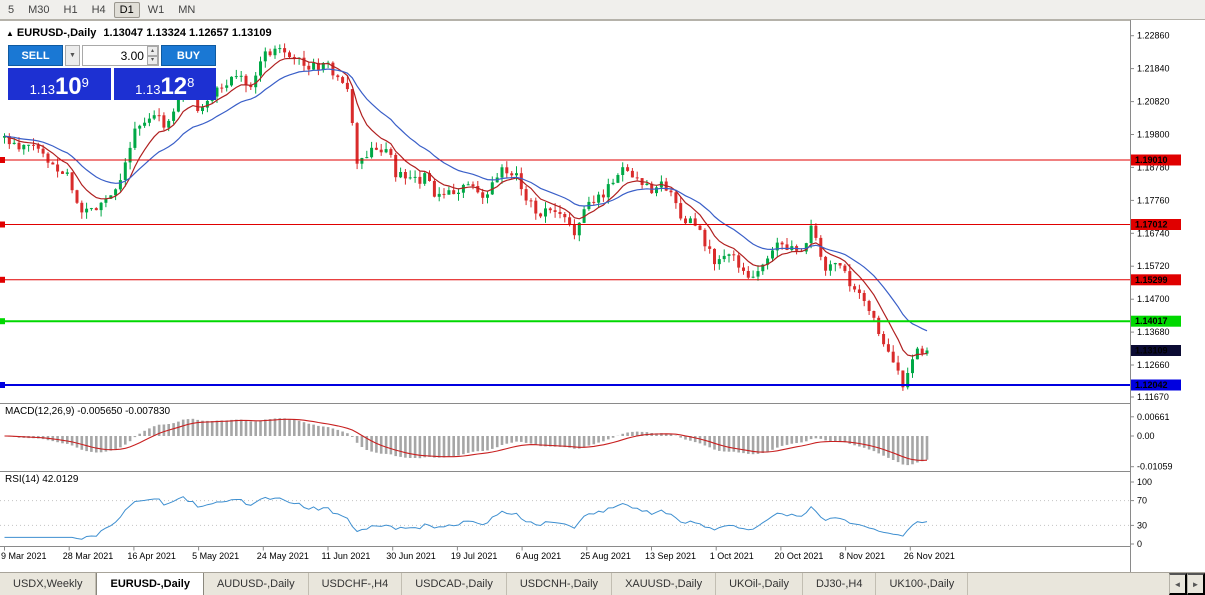 The width and height of the screenshot is (1205, 595). I want to click on volume-input, so click(115, 55).